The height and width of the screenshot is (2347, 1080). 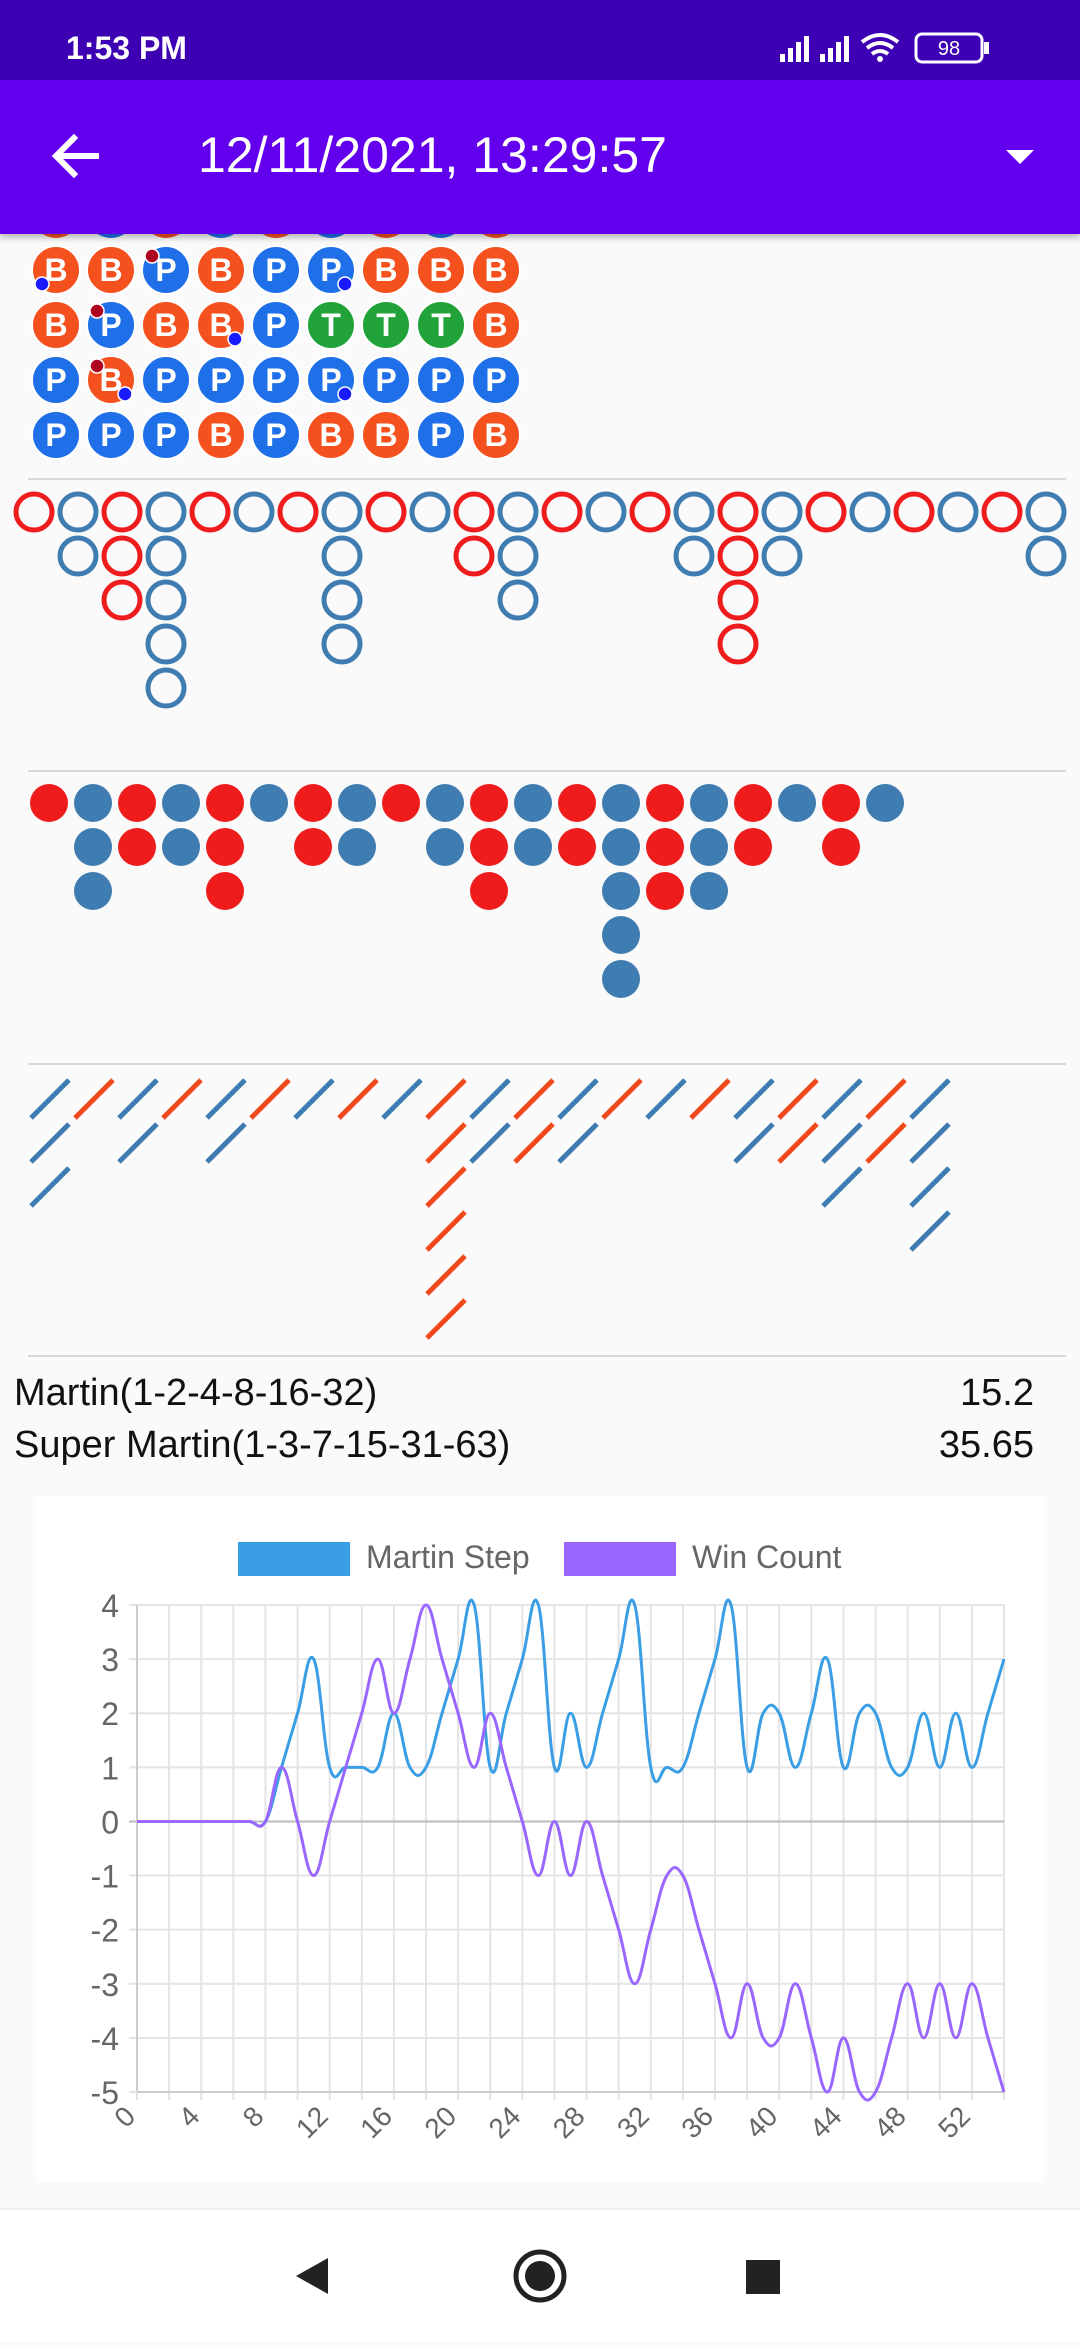 I want to click on bead-label: T, so click(x=386, y=325).